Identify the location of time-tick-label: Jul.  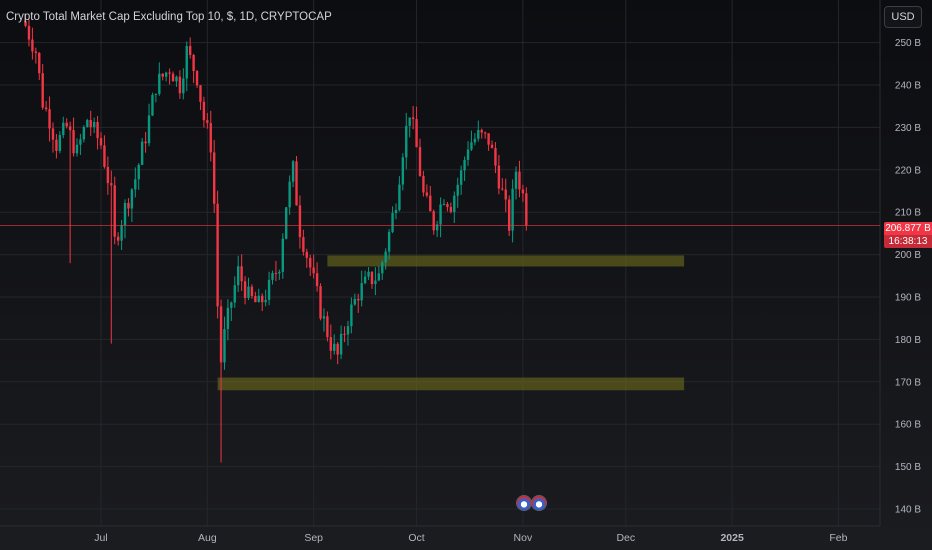
(100, 538).